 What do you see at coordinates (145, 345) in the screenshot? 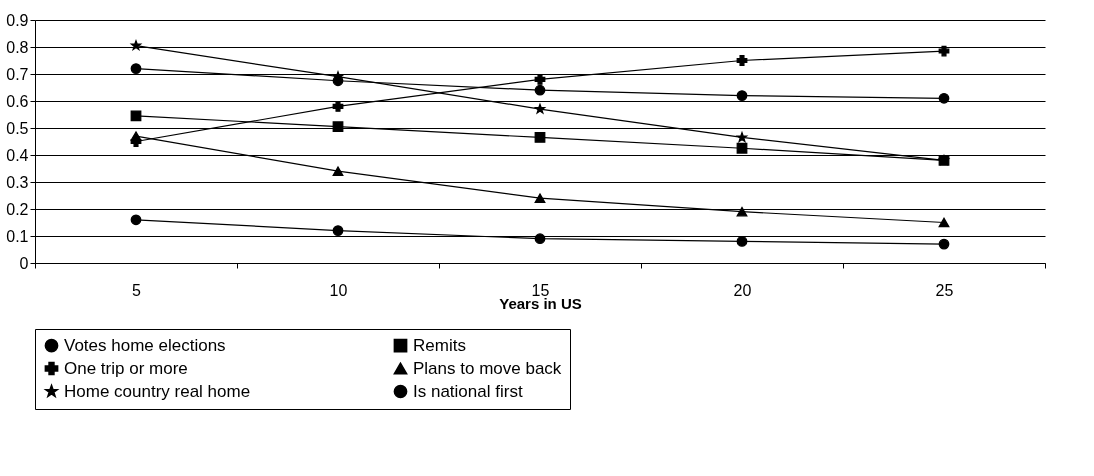
I see `legend-label: Votes home elections` at bounding box center [145, 345].